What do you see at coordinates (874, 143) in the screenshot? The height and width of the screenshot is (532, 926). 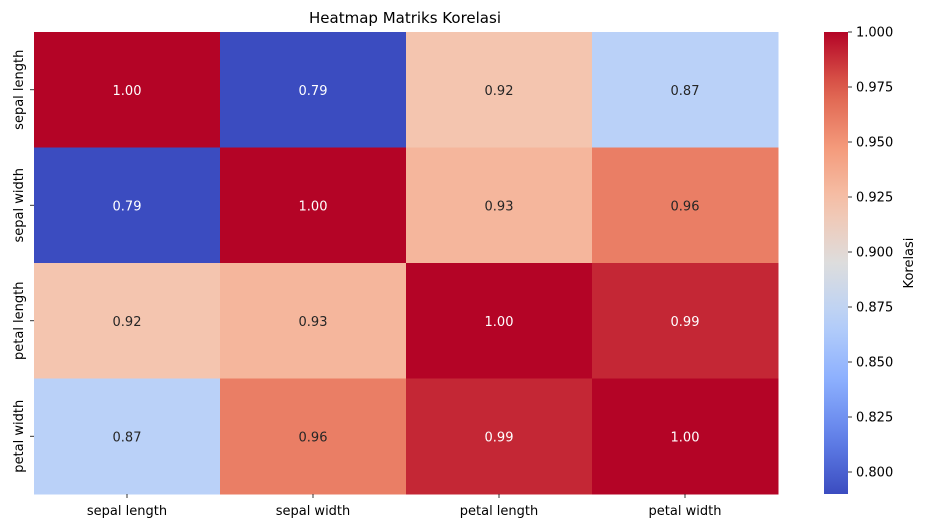 I see `colorbar-tick-label: 0.950` at bounding box center [874, 143].